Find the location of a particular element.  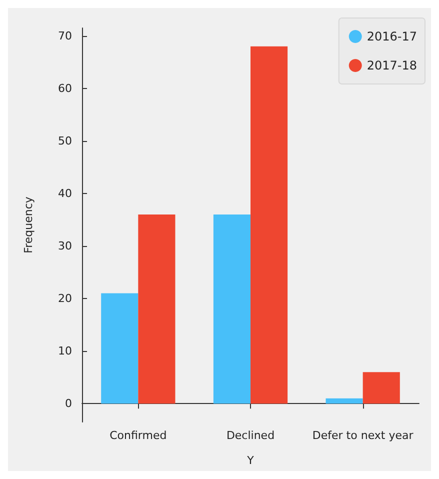

y-tick-label: 0 is located at coordinates (68, 403).